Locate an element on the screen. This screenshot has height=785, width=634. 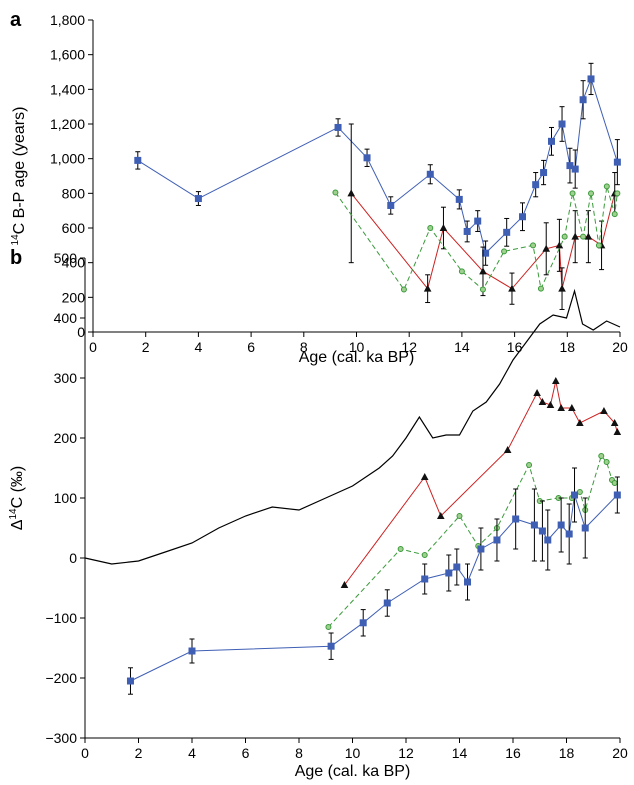
y-tick-label: 1,200 is located at coordinates (67, 124).